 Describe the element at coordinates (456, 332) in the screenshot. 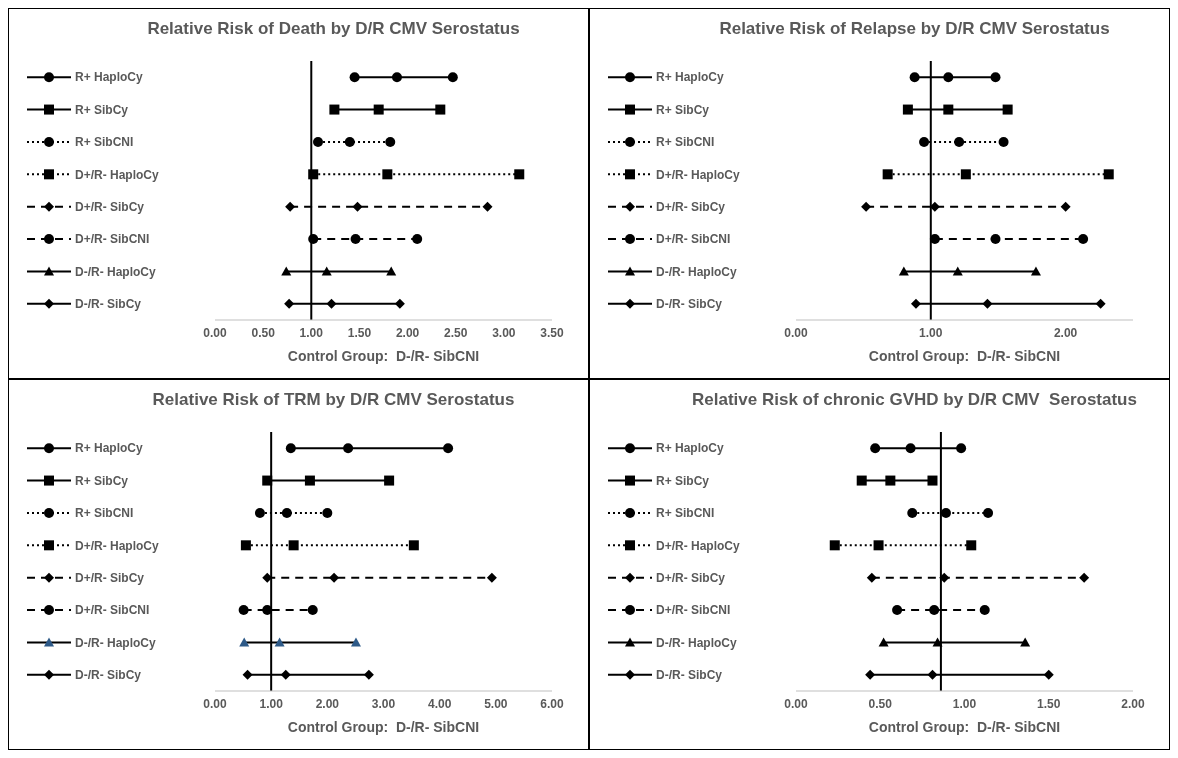

I see `x-tick-label: 2.50` at that location.